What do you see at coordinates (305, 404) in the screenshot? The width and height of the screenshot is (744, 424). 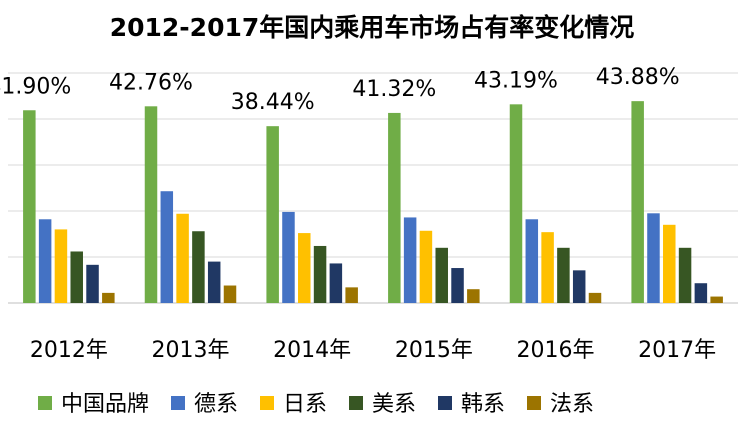 I see `legend-label: 日系` at bounding box center [305, 404].